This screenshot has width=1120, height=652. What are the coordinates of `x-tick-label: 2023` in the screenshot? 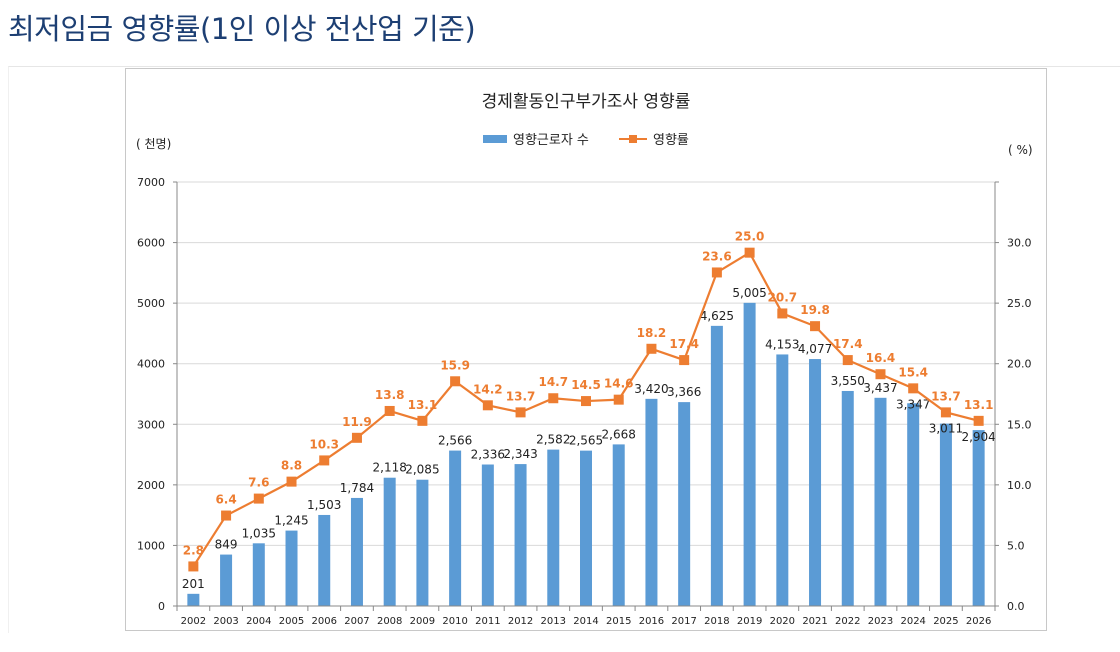 It's located at (880, 621).